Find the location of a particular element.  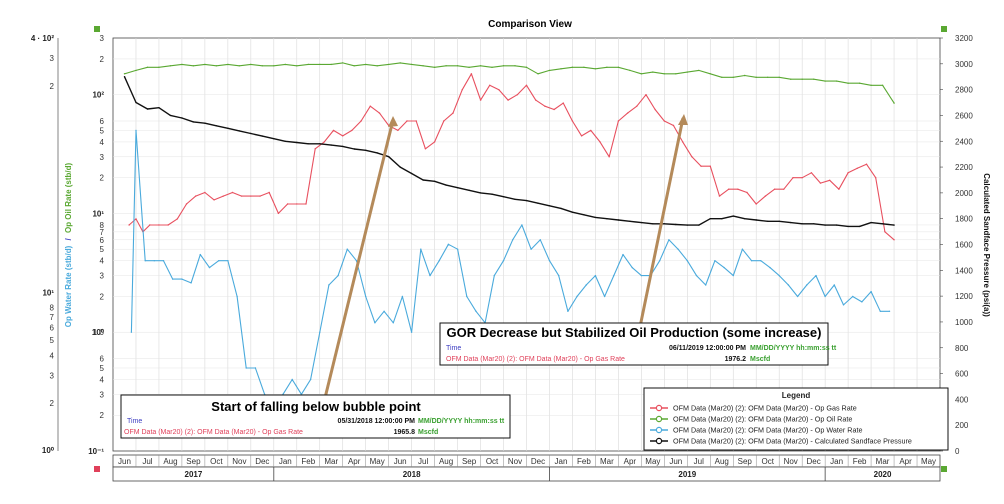

right-tick-label: 3200 is located at coordinates (964, 38).